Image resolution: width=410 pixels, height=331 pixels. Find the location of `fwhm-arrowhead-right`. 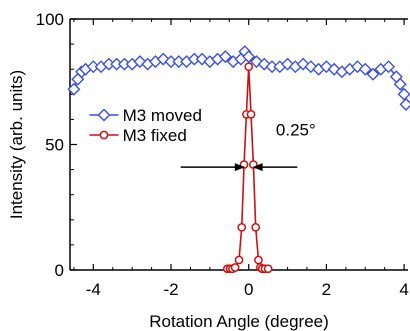

fwhm-arrowhead-right is located at coordinates (257, 167).